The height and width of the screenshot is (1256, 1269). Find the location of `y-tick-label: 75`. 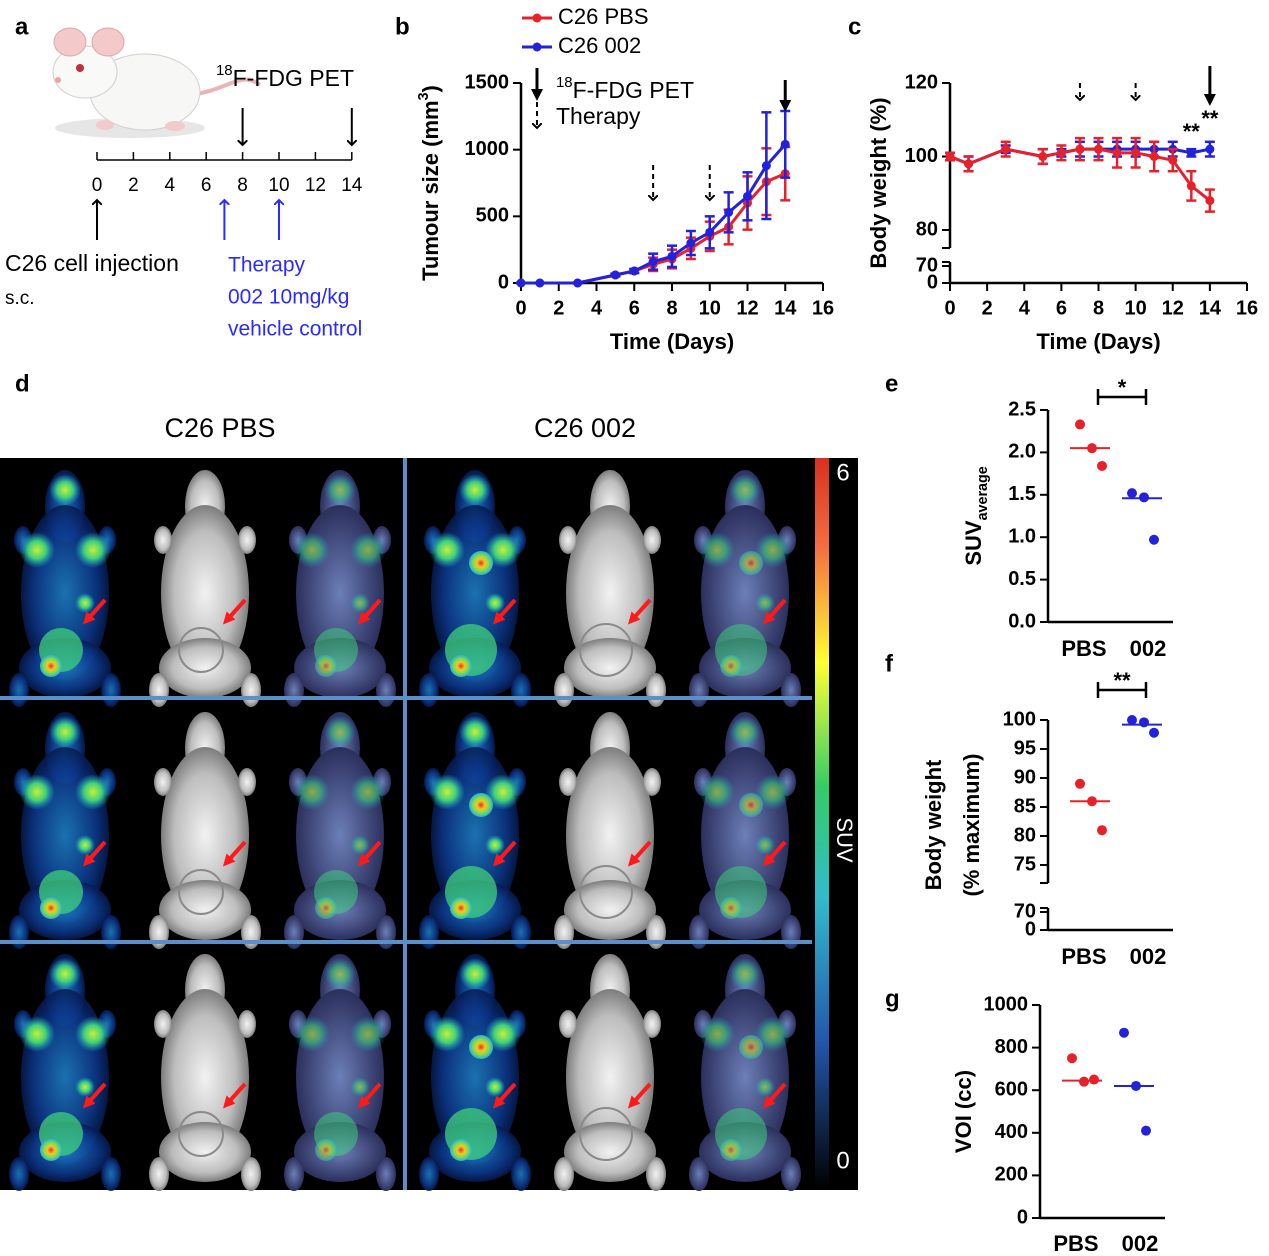

y-tick-label: 75 is located at coordinates (1025, 864).